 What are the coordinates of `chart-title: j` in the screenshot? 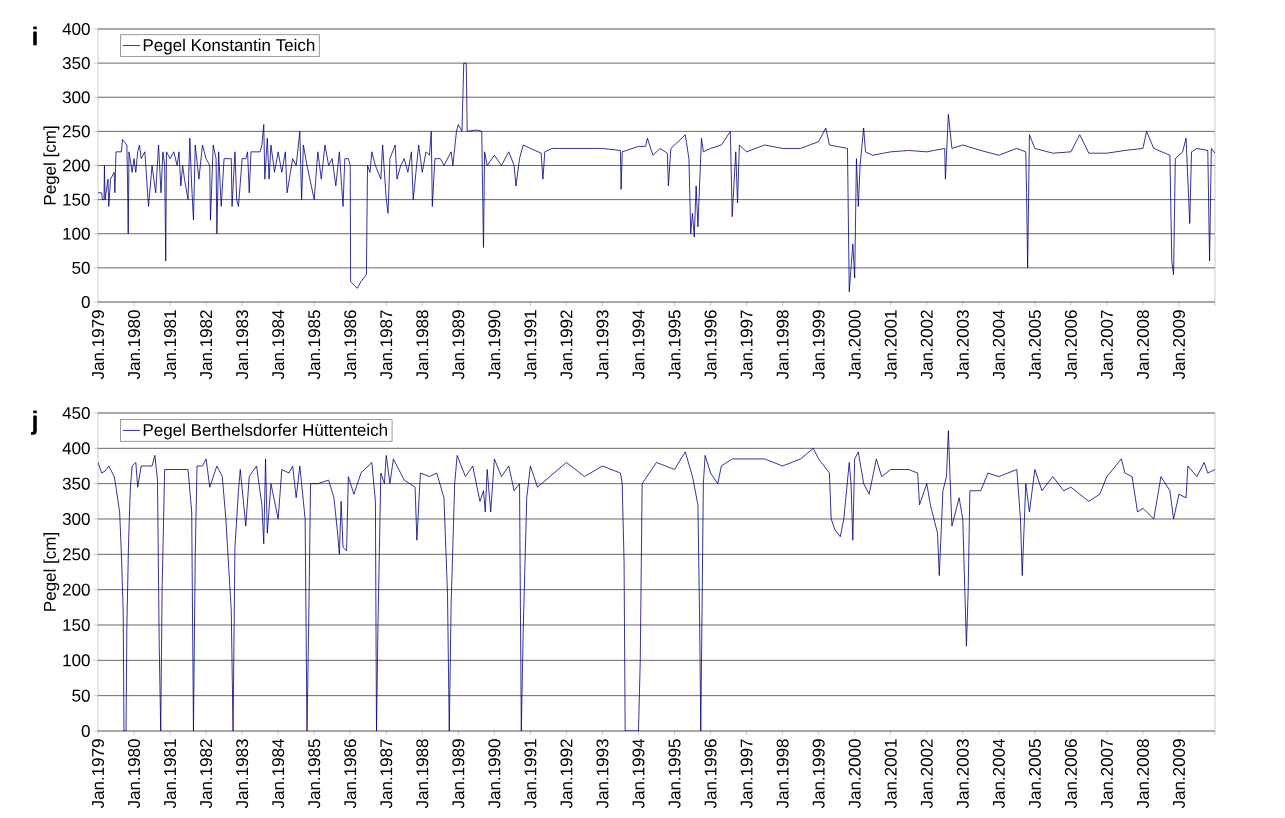 It's located at (33, 422).